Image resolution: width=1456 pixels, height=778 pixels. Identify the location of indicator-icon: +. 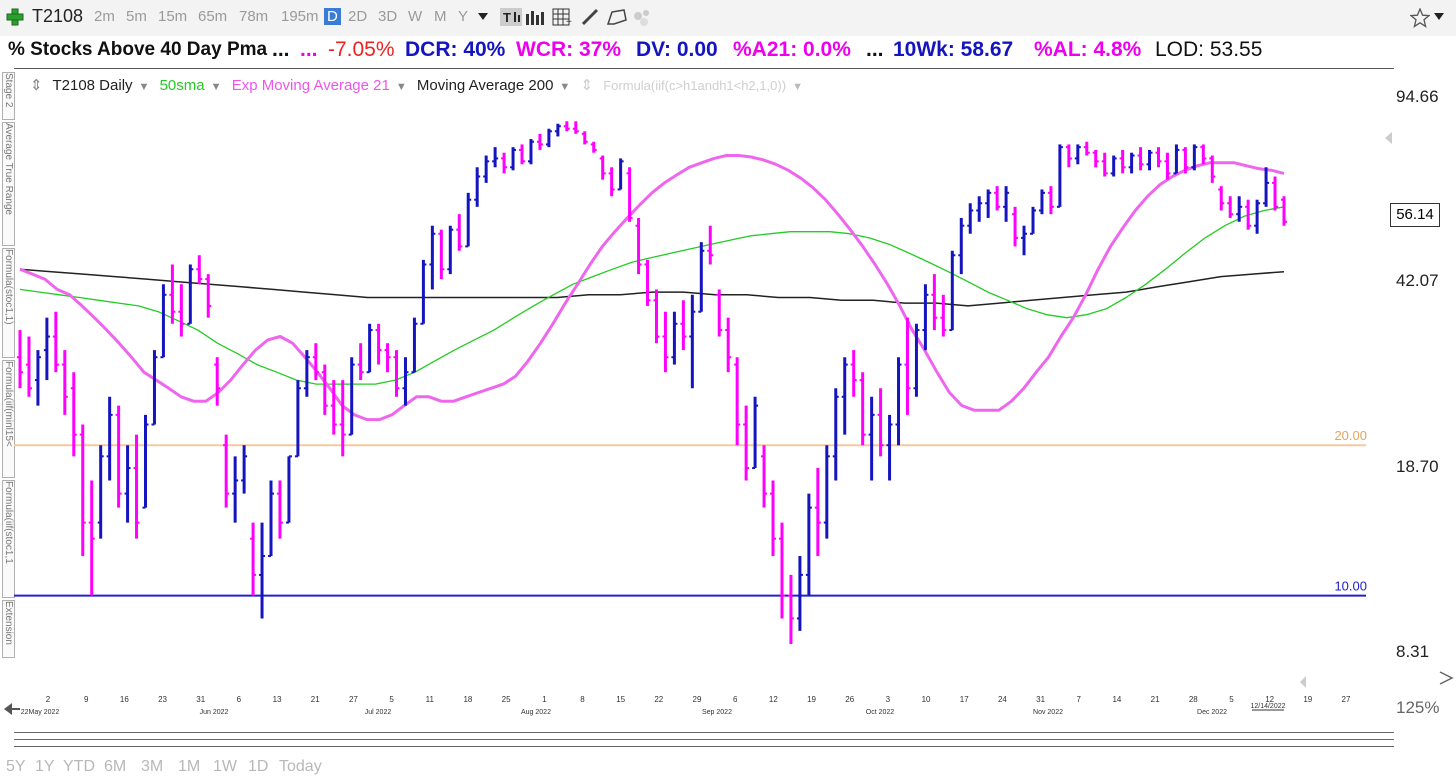
(563, 17).